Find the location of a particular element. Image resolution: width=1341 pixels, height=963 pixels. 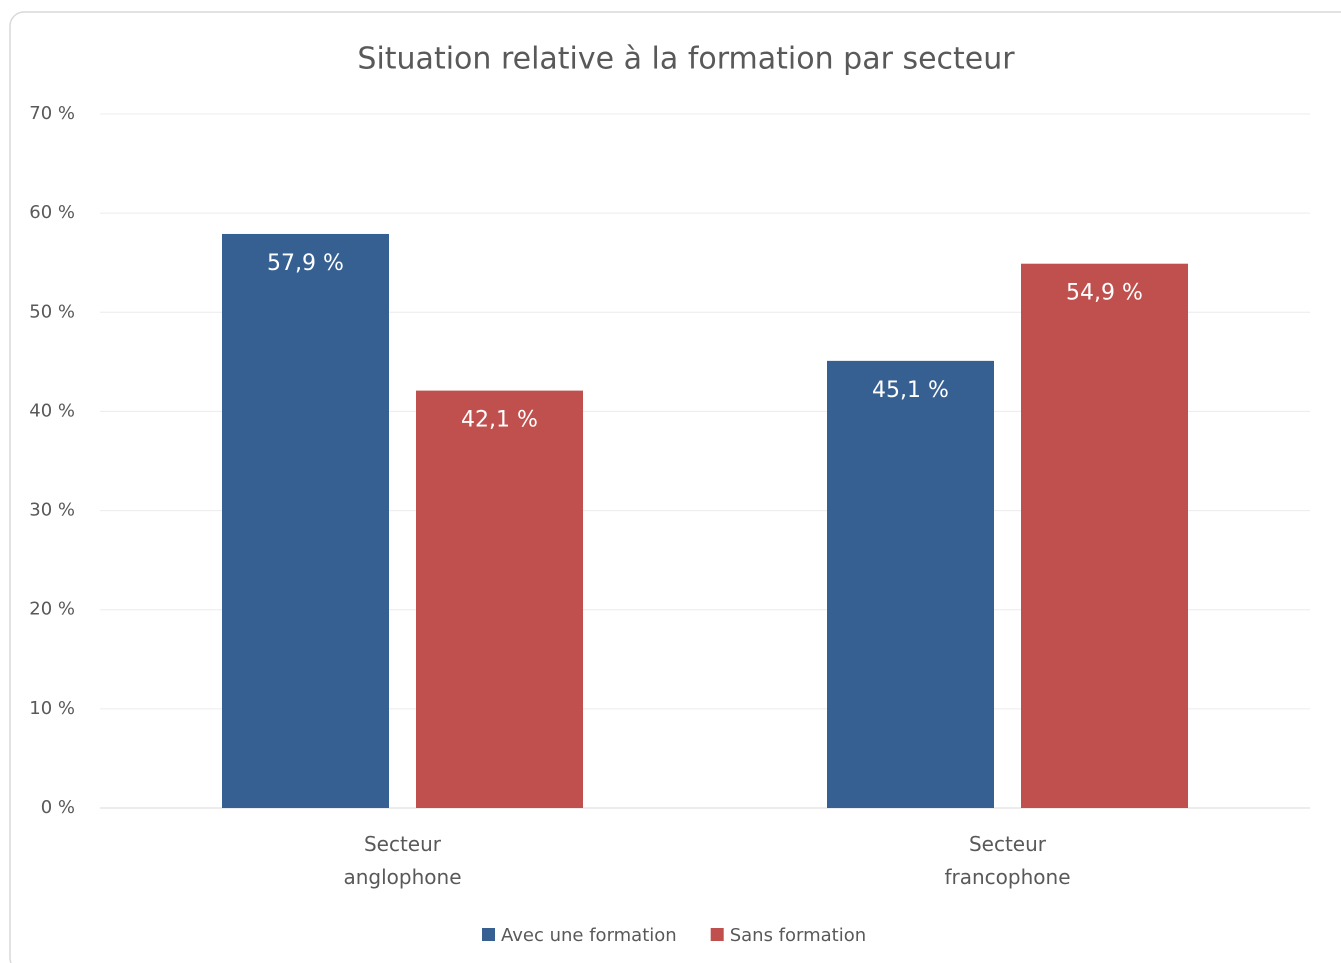

y-tick-label: 20 % is located at coordinates (52, 609).